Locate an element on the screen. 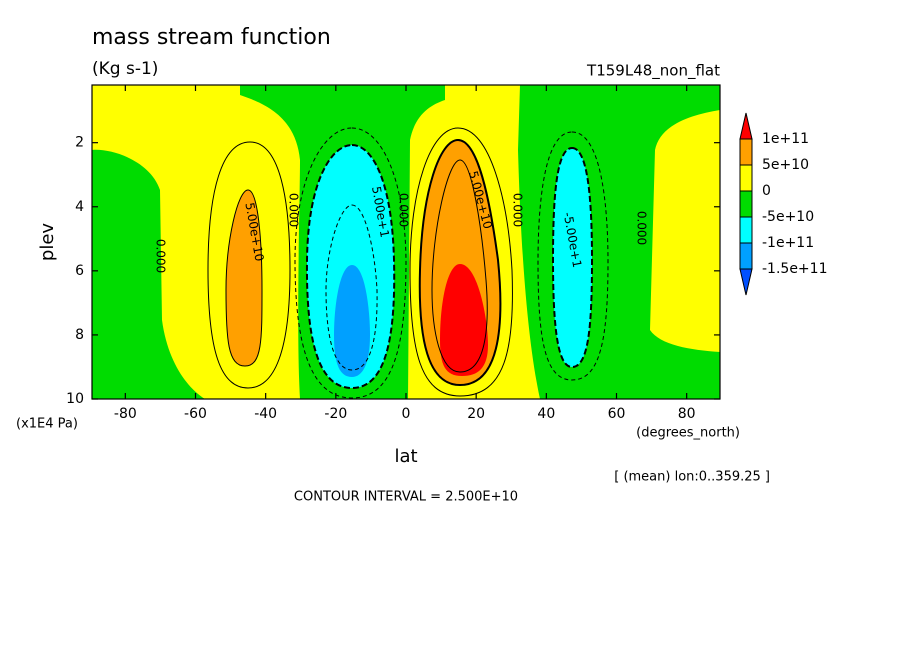 The image size is (904, 654). x-tick-label: -40 is located at coordinates (265, 414).